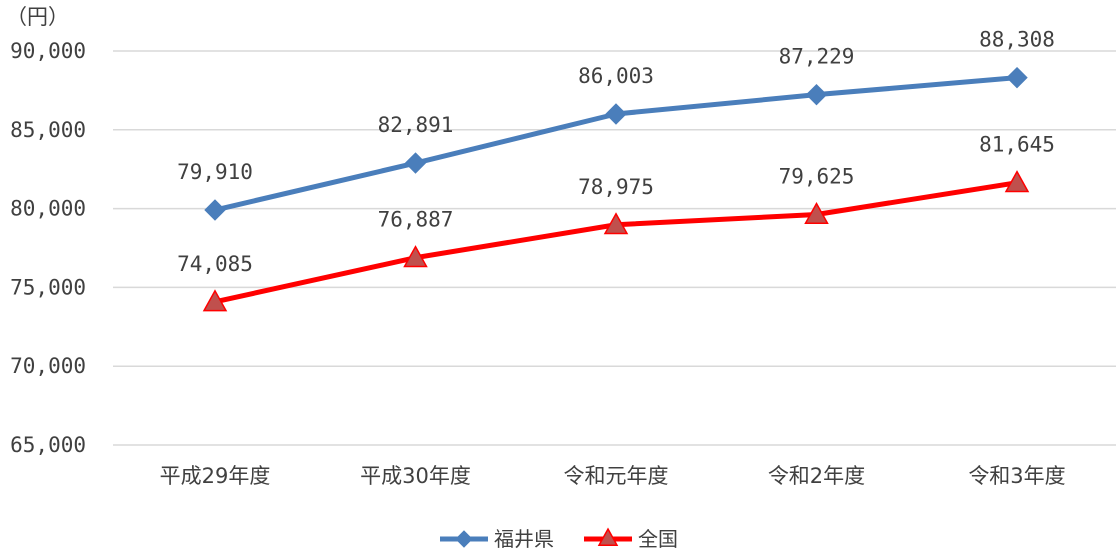  What do you see at coordinates (48, 209) in the screenshot?
I see `y-tick-label: 80,000` at bounding box center [48, 209].